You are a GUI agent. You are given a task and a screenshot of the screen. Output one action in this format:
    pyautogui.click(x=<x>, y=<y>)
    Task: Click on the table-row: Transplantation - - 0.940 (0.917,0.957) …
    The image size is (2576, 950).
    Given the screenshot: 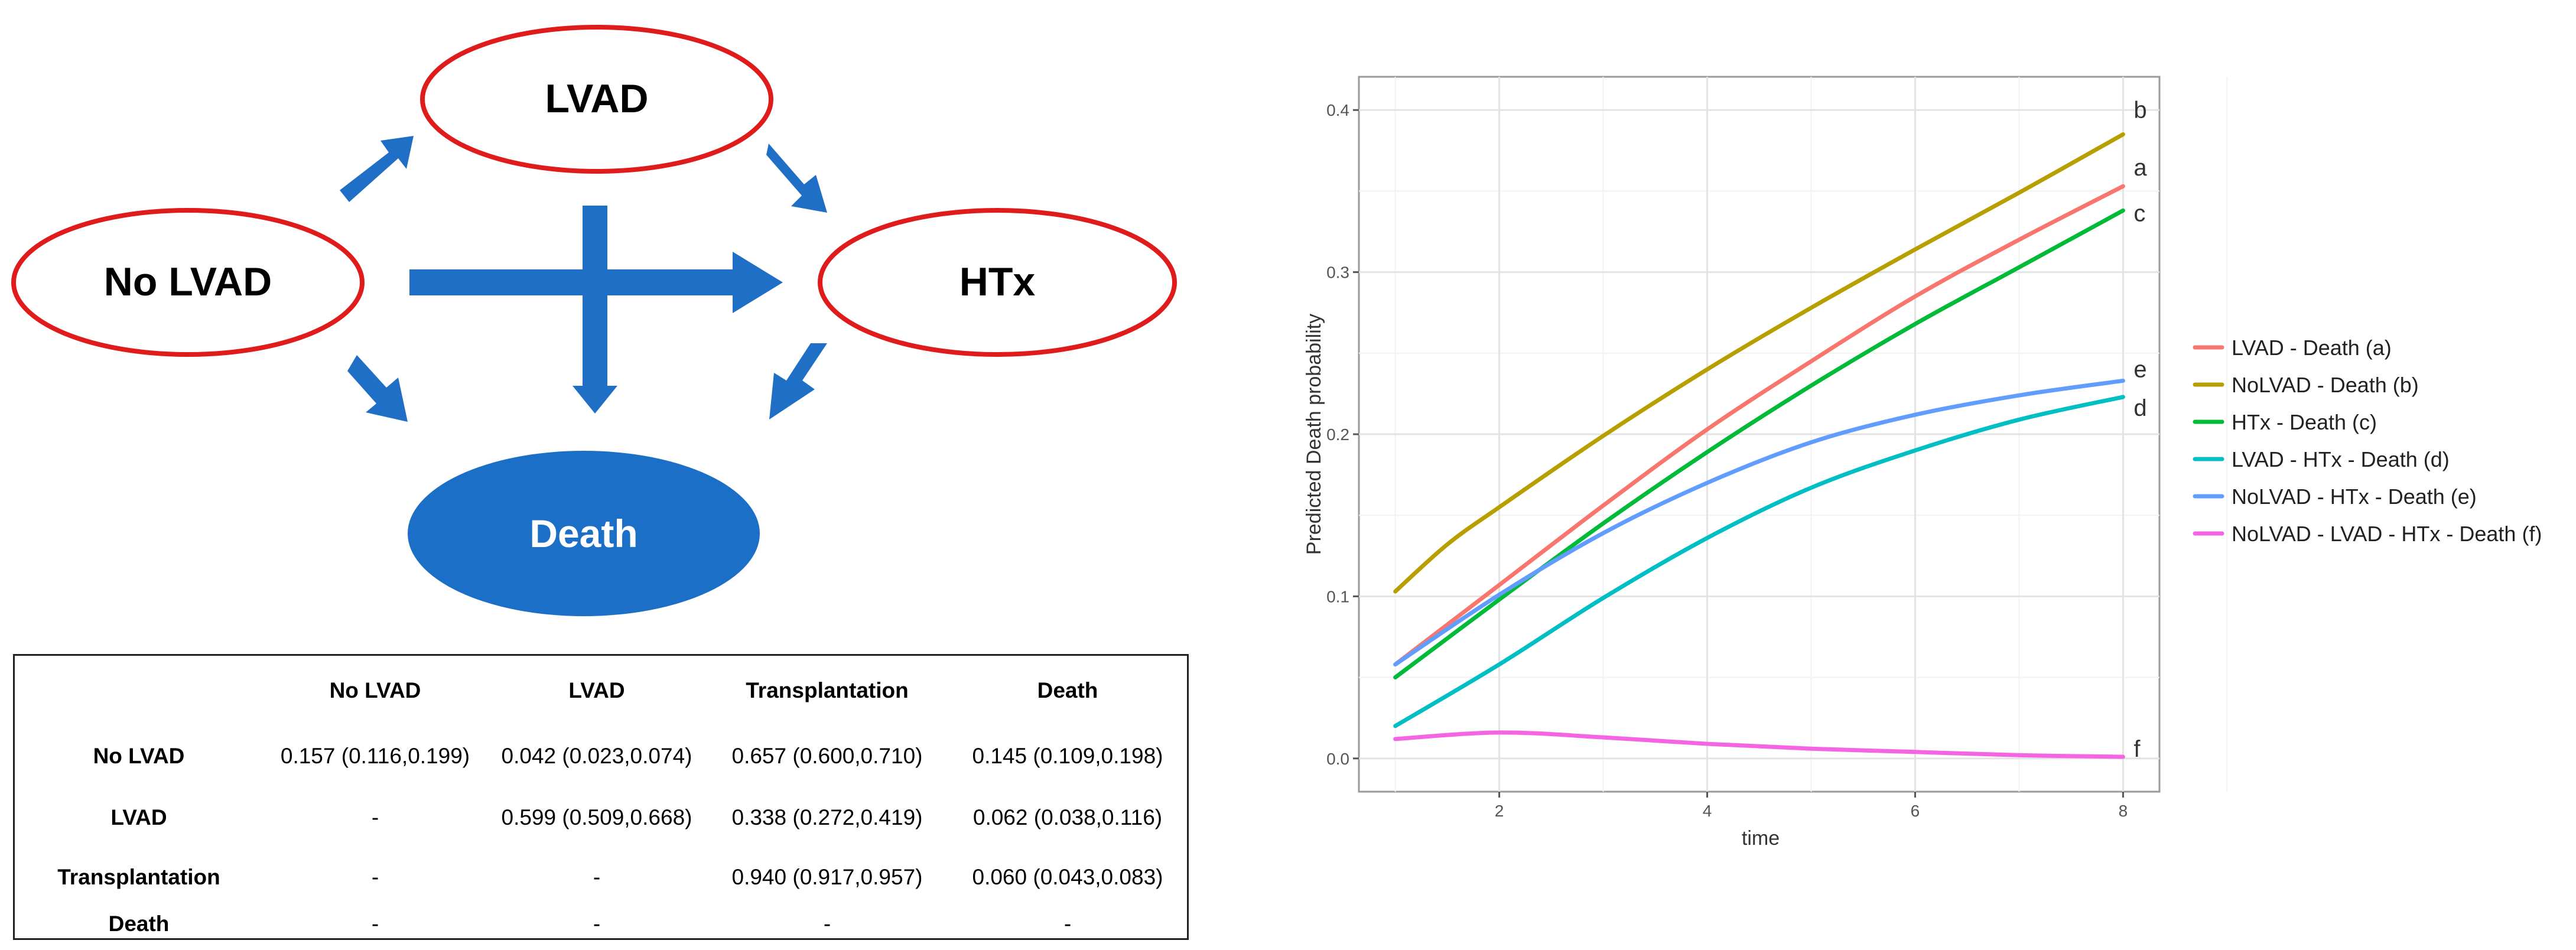 What is the action you would take?
    pyautogui.click(x=601, y=877)
    